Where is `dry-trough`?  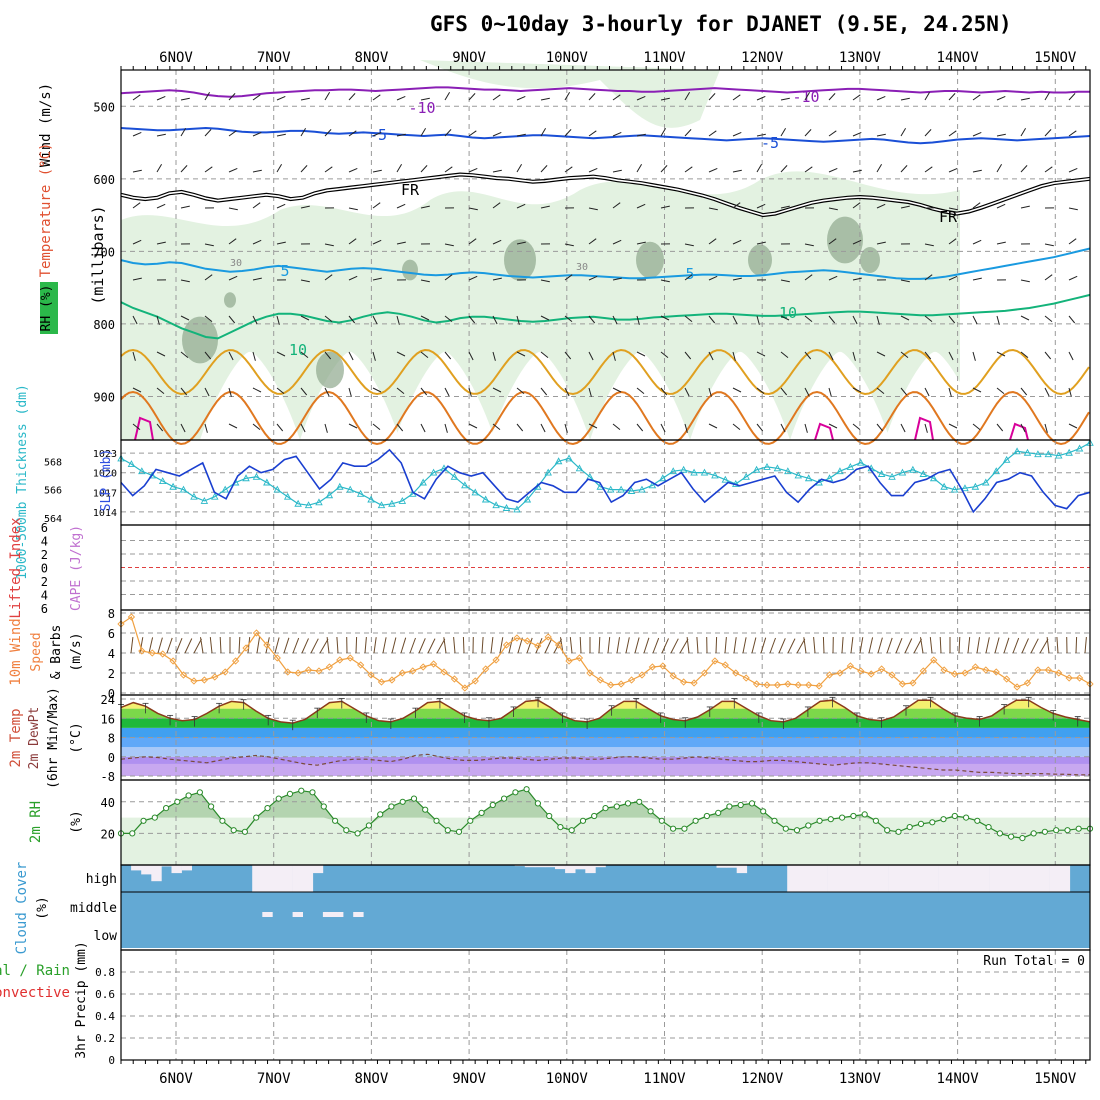
dry-trough is located at coordinates (935, 395).